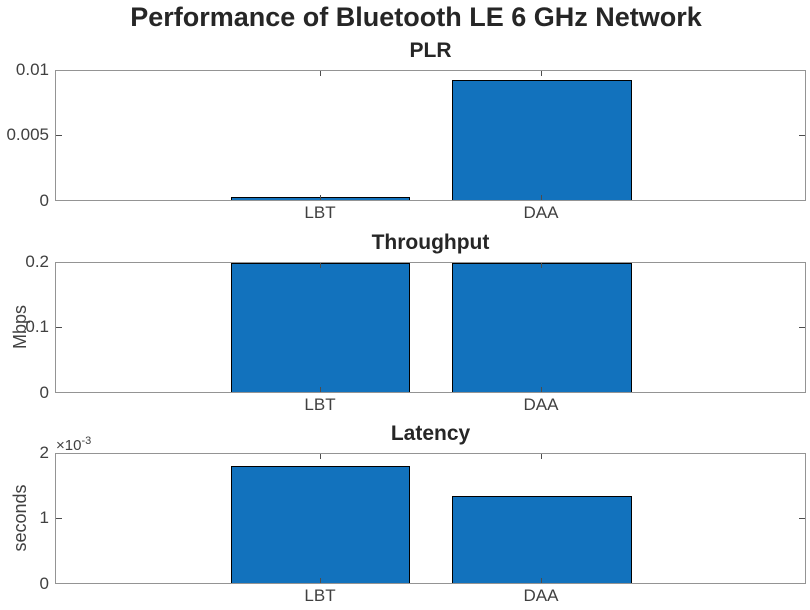  I want to click on y-axis-exponent-label: ×10⁻³, so click(73, 444).